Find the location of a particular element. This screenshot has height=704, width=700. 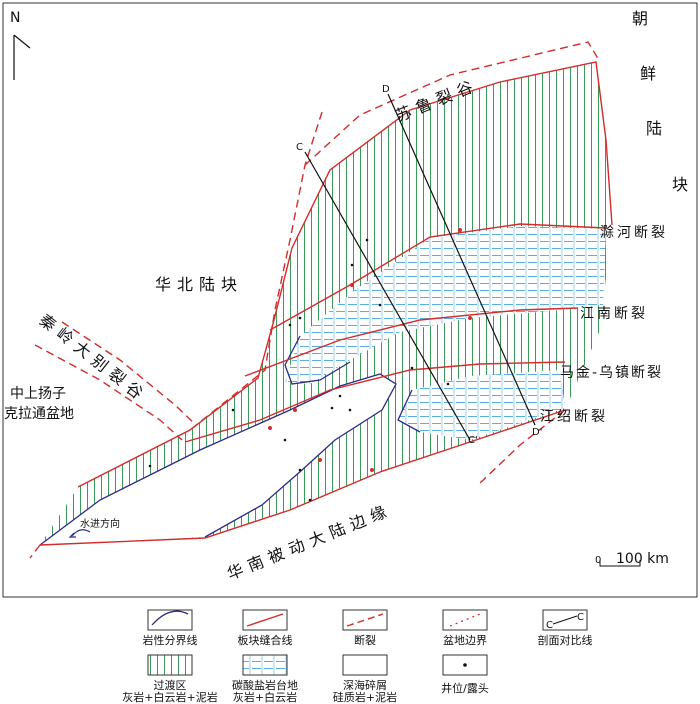

block-label: 鲜 is located at coordinates (651, 73).